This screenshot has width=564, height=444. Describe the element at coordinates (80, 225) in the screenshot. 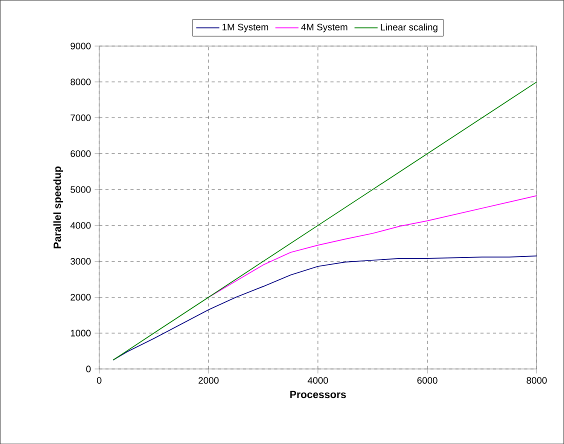

I see `y-tick-label: 4000` at that location.